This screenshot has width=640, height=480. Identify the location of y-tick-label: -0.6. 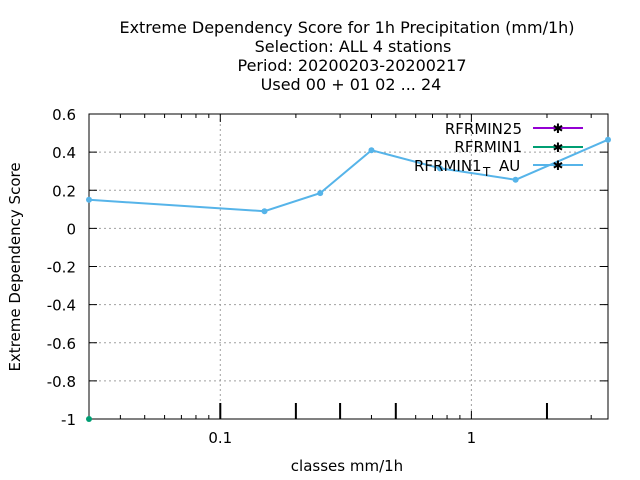
(61, 344).